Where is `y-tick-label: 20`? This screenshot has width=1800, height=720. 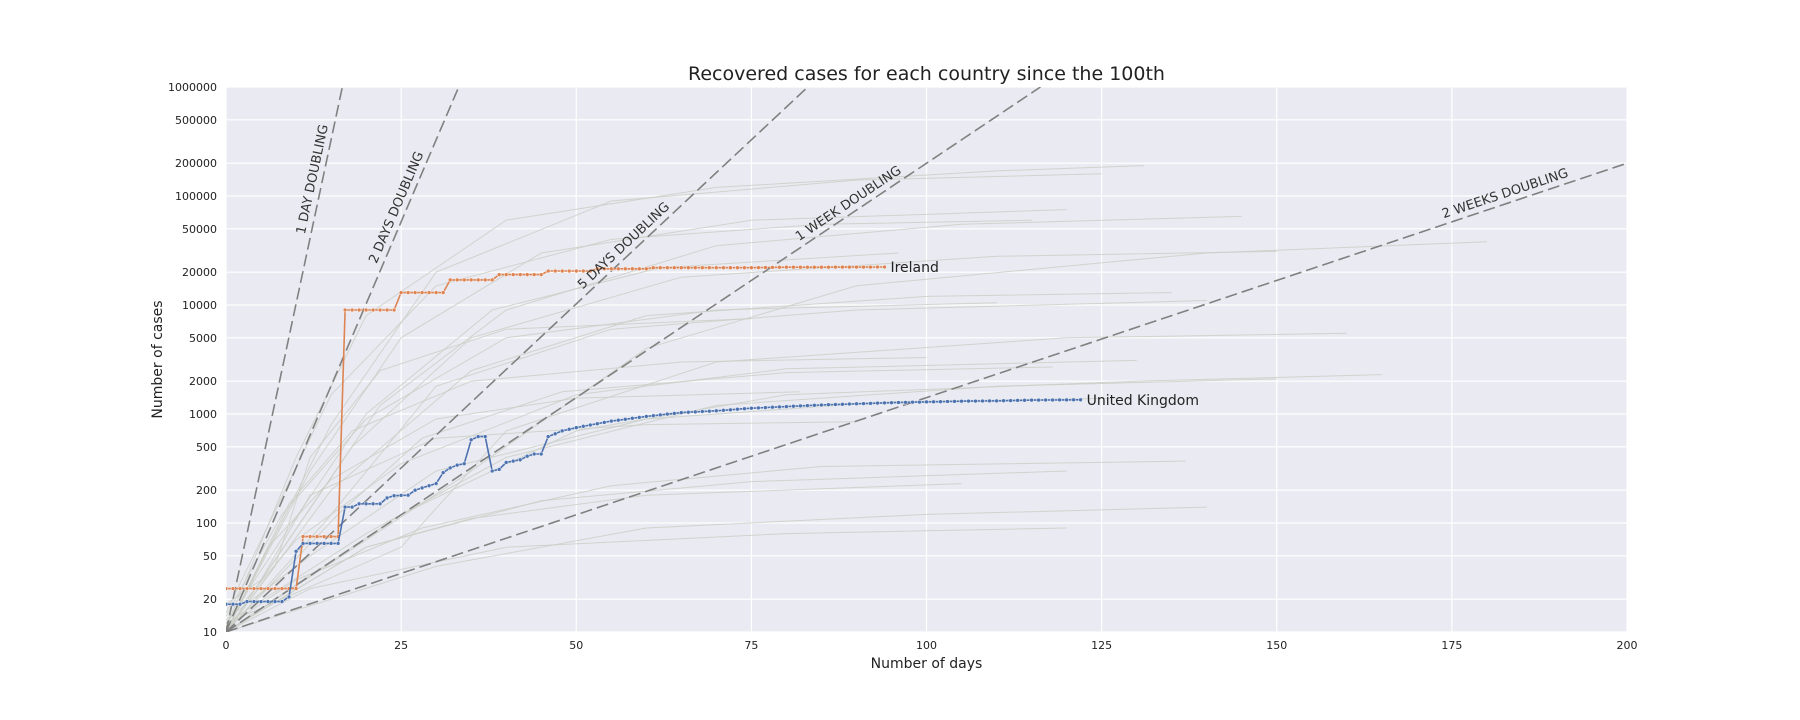
y-tick-label: 20 is located at coordinates (210, 599).